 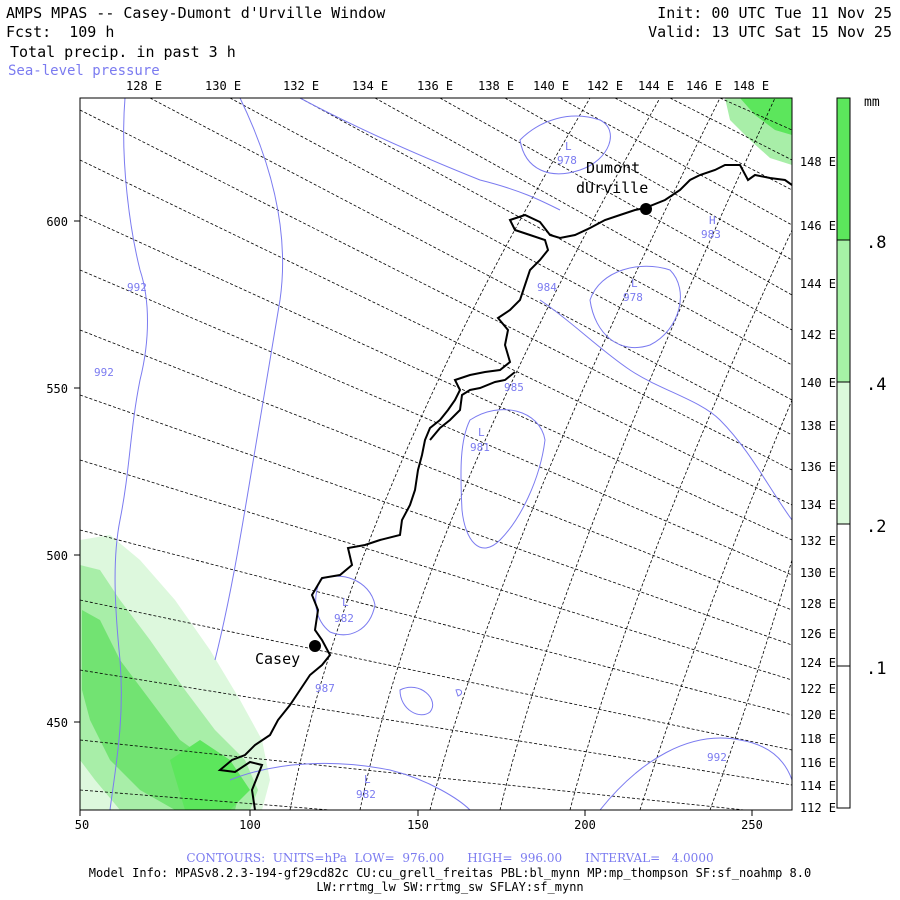 What do you see at coordinates (818, 467) in the screenshot?
I see `right-lon-label: 136 E` at bounding box center [818, 467].